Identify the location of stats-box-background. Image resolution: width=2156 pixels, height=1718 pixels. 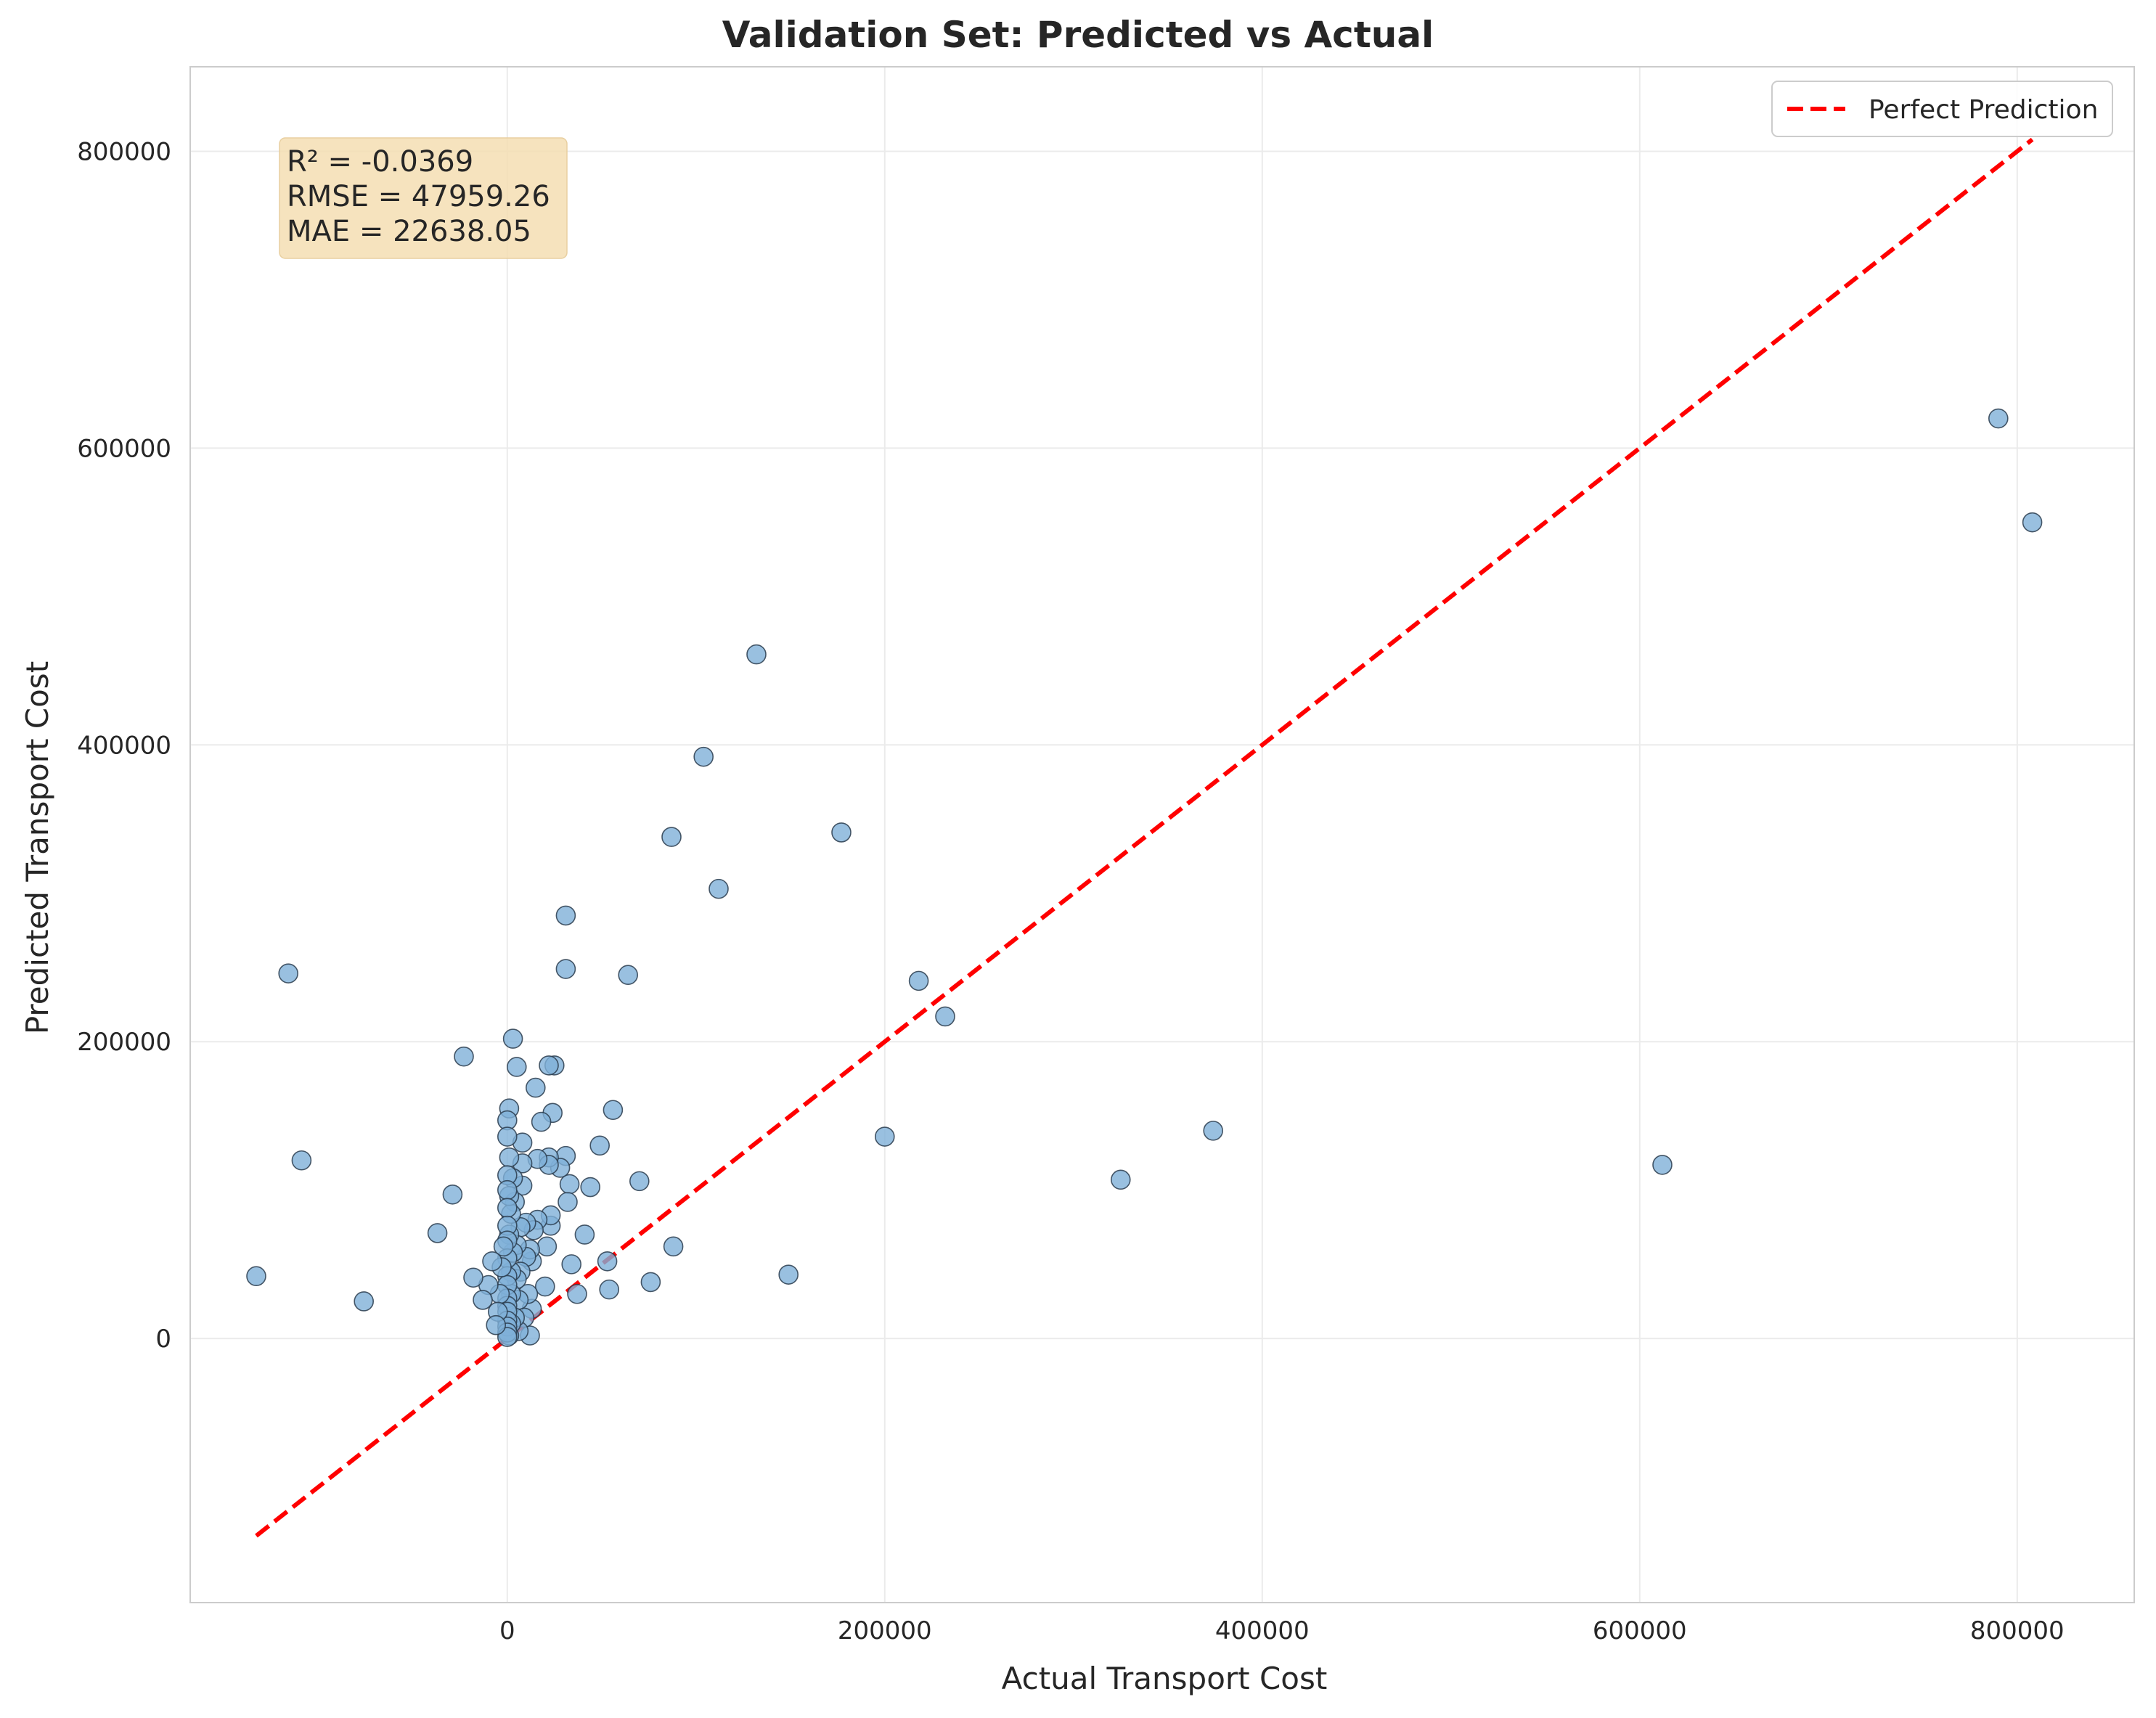
(424, 198).